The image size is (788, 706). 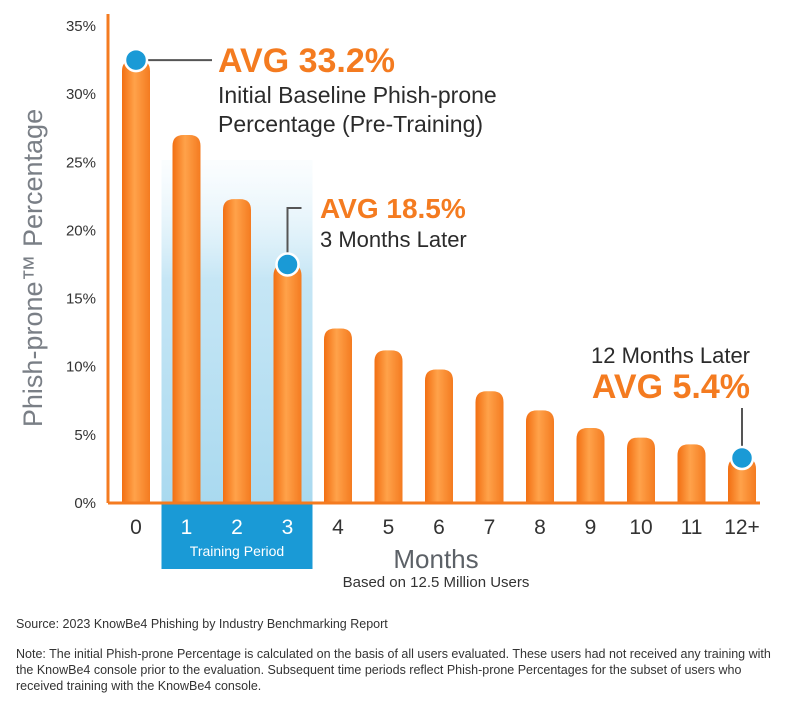 I want to click on chart-subtitle: Based on 12.5 Million Users, so click(x=436, y=582).